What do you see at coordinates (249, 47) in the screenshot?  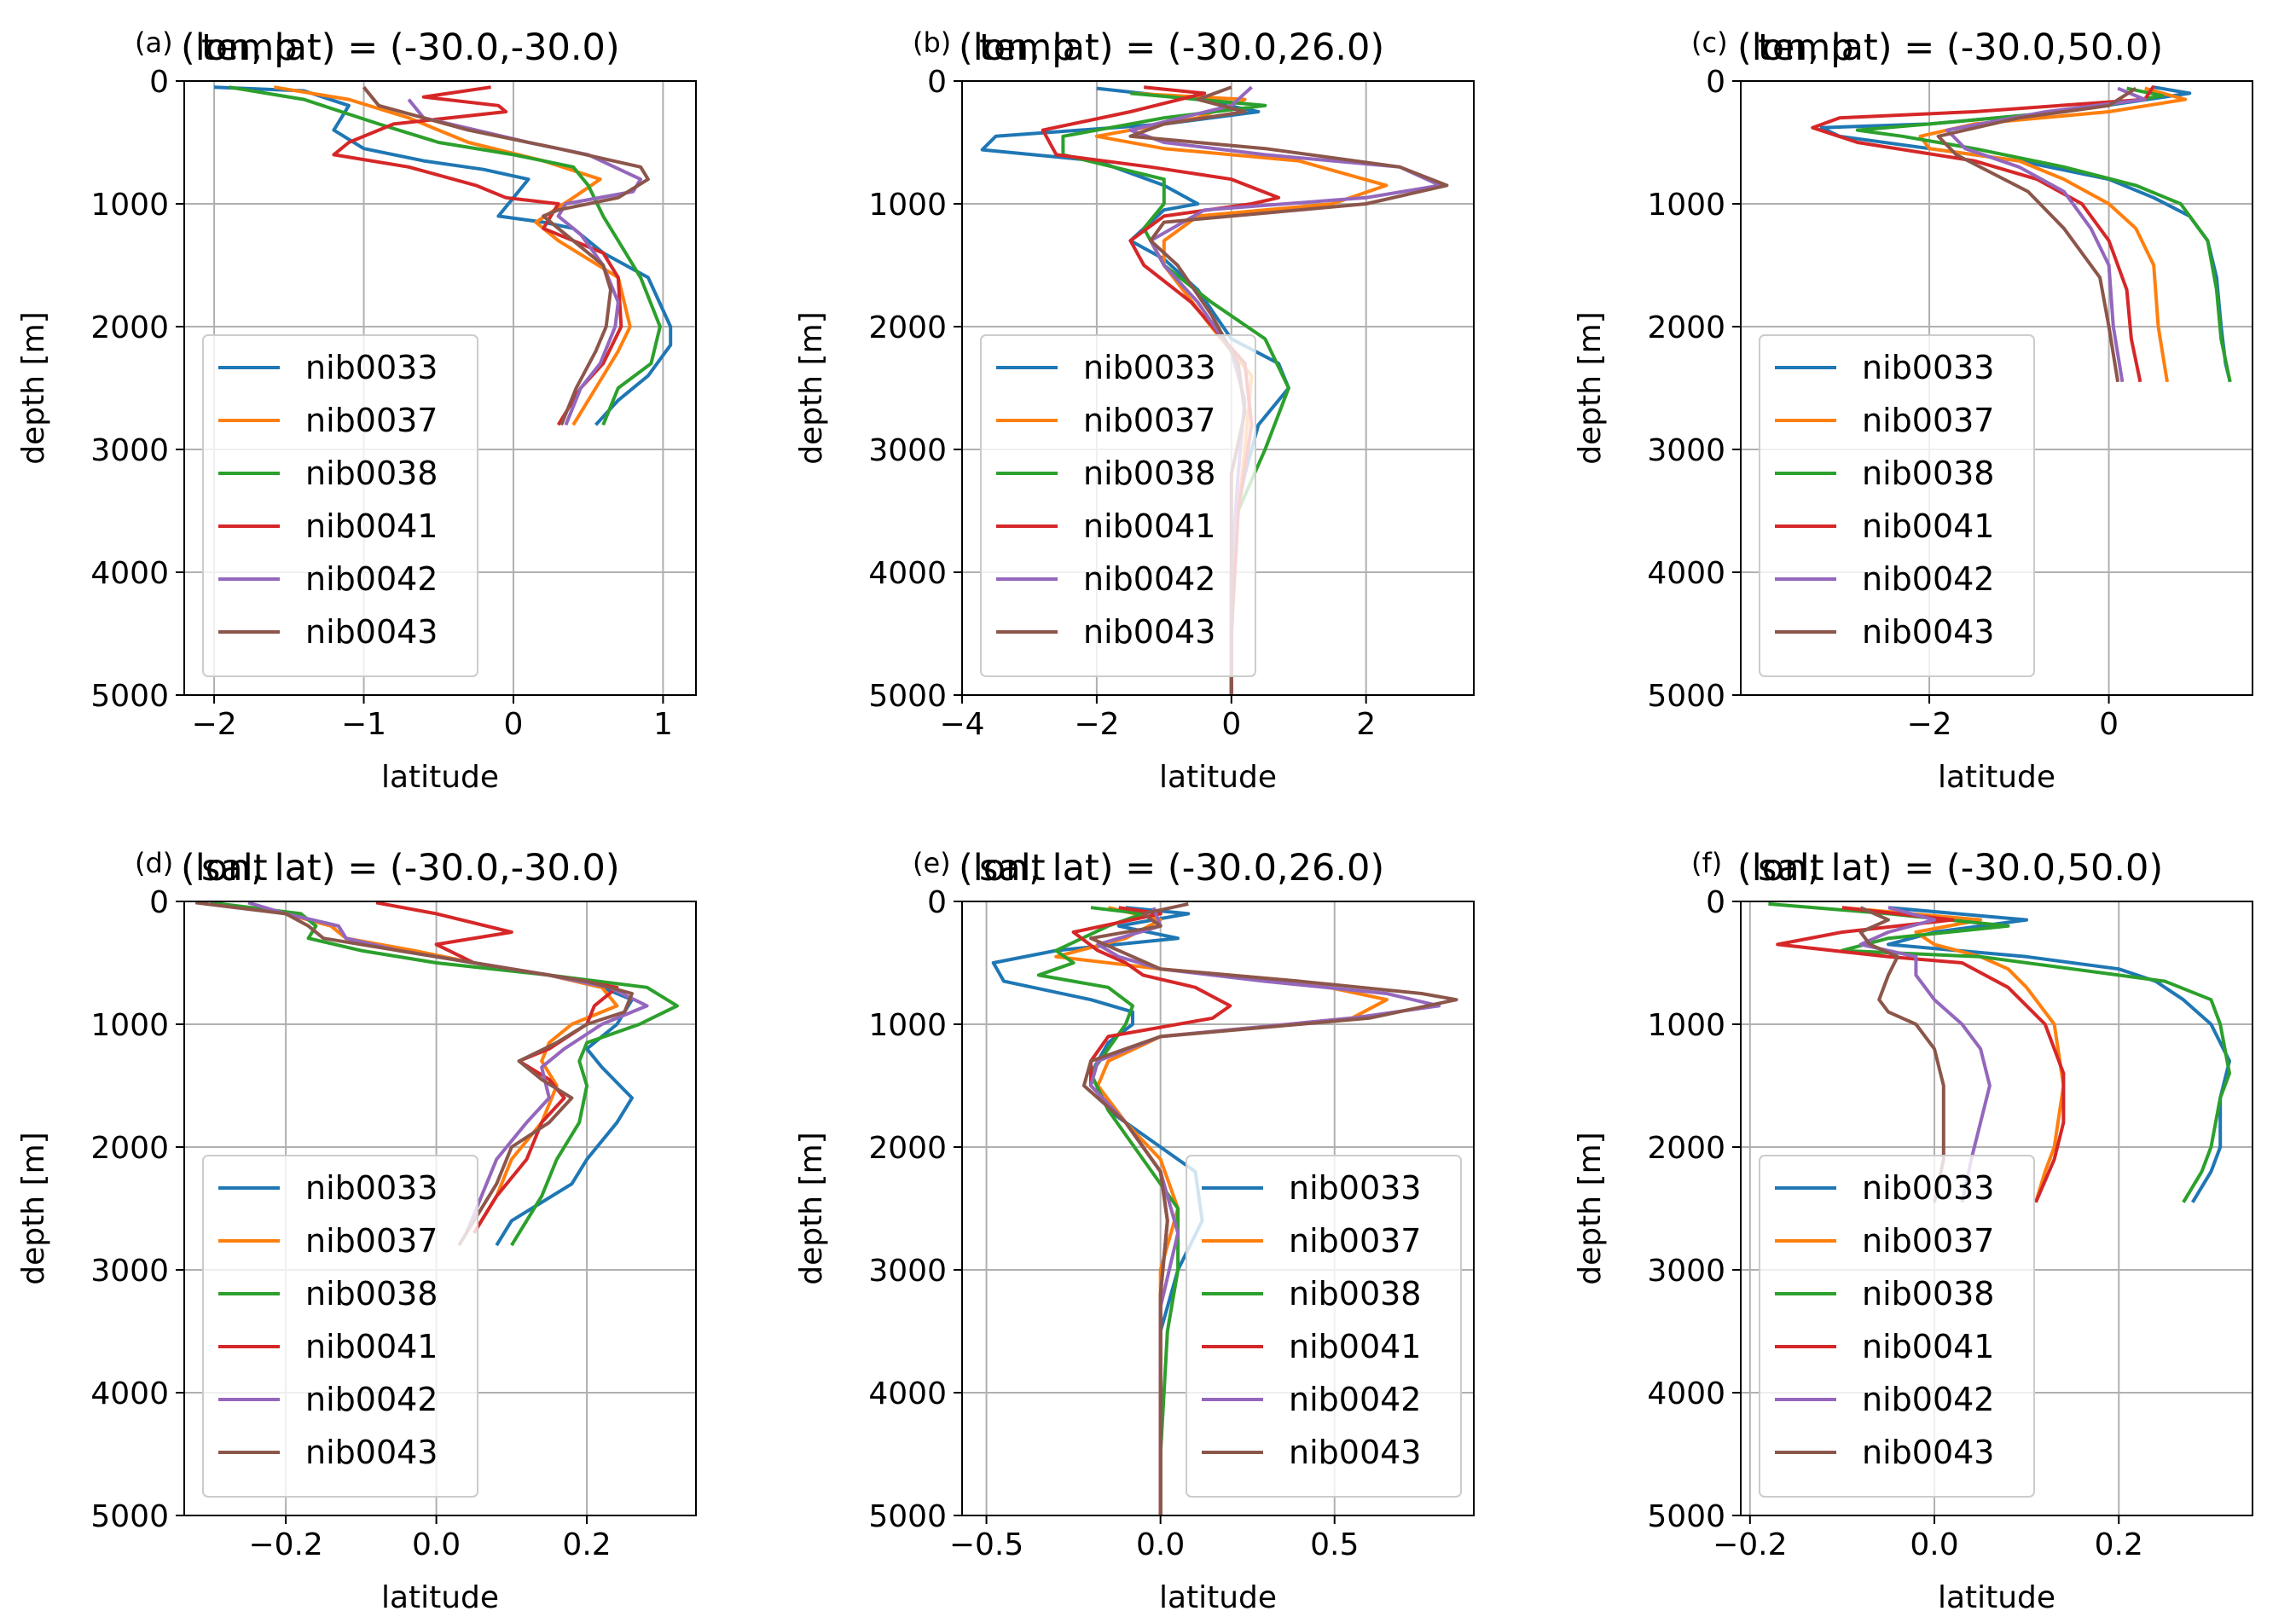 I see `chart-title-overlay: temp` at bounding box center [249, 47].